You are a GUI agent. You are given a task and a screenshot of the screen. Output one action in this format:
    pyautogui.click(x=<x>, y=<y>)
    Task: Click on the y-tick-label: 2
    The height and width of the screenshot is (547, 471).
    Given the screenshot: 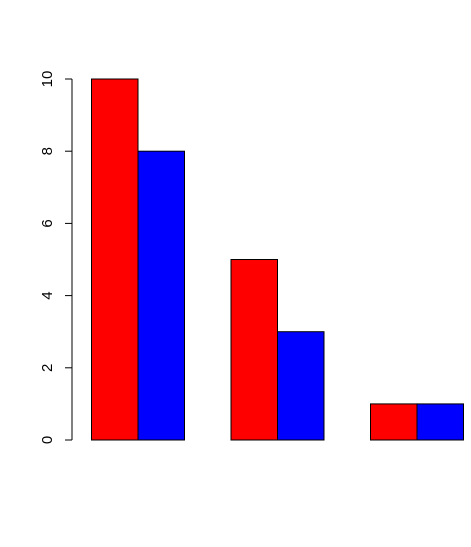 What is the action you would take?
    pyautogui.click(x=47, y=368)
    